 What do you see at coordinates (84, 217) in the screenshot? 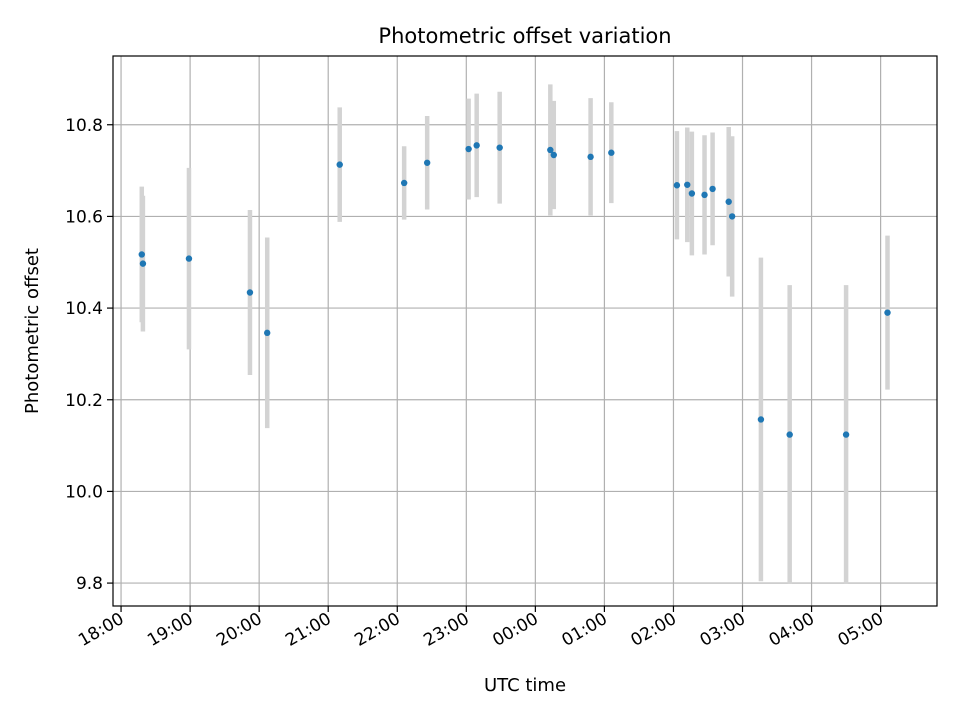
I see `y-tick-label: 10.6` at bounding box center [84, 217].